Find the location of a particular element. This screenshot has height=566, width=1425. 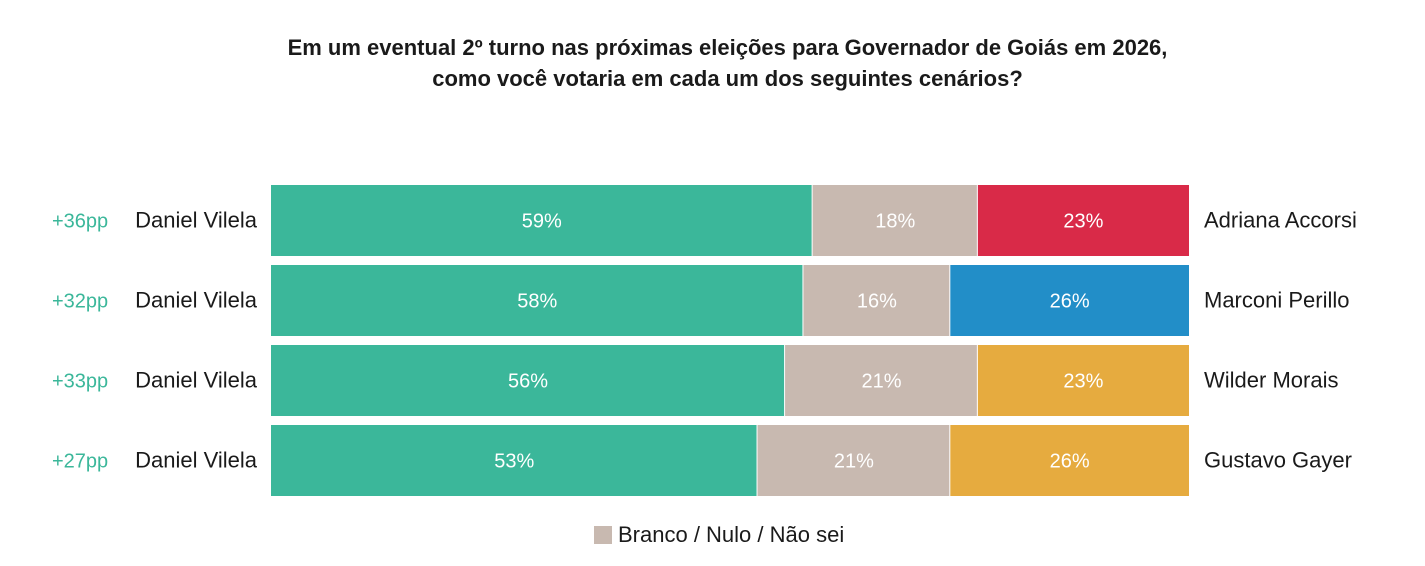

bar-value-label: 58% is located at coordinates (537, 302).